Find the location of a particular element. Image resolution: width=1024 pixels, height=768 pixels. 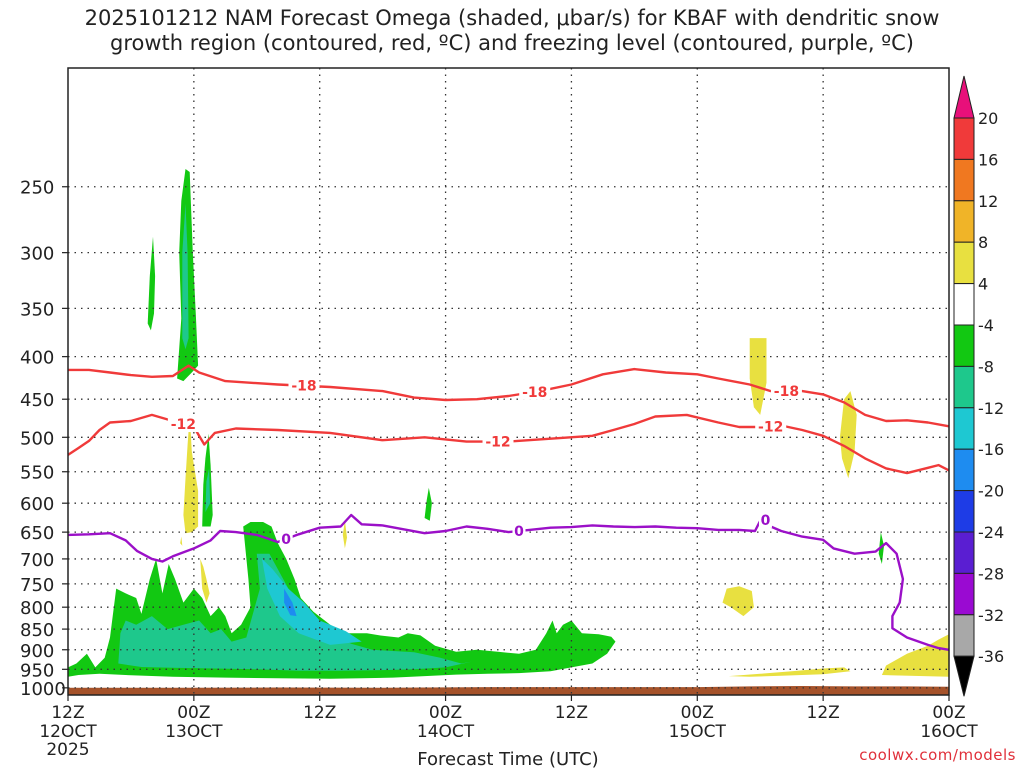

x-tick-label-36: 00Z is located at coordinates (445, 713).